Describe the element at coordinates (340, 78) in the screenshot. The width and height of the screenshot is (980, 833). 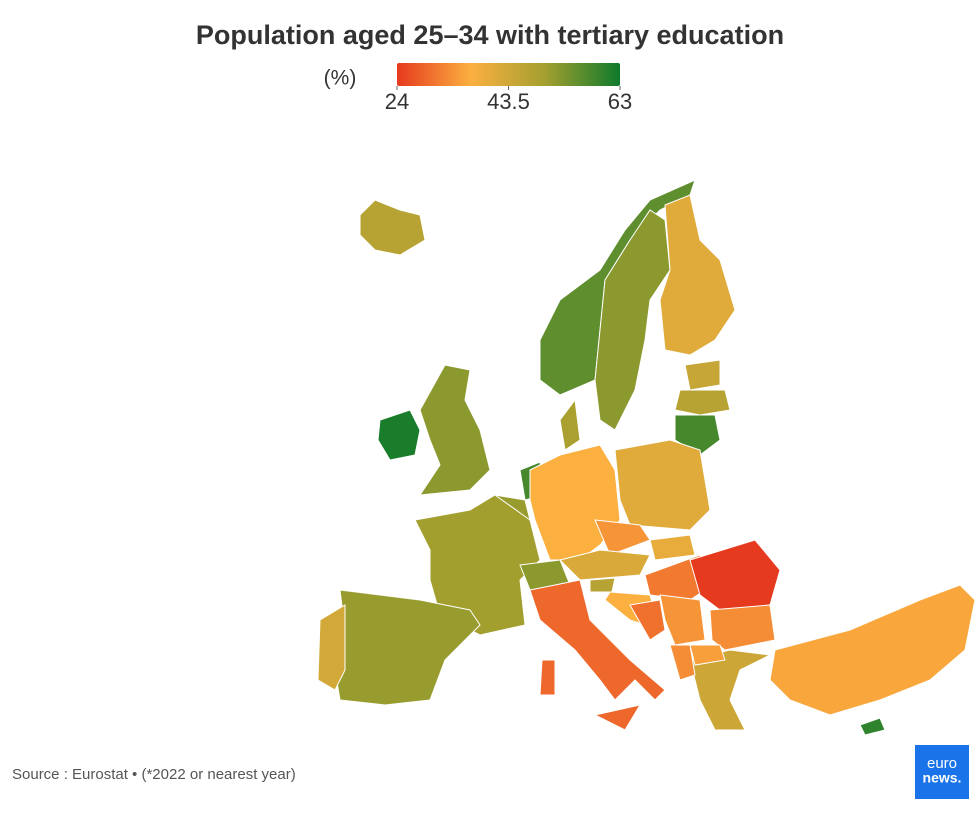
I see `legend-title: (%)` at that location.